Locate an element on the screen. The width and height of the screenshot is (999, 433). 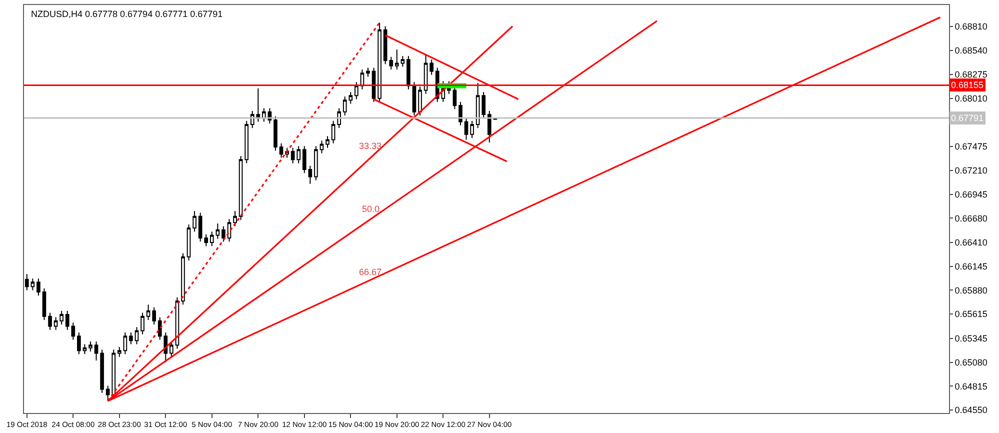
y-tick-label: 0.65880 is located at coordinates (971, 290).